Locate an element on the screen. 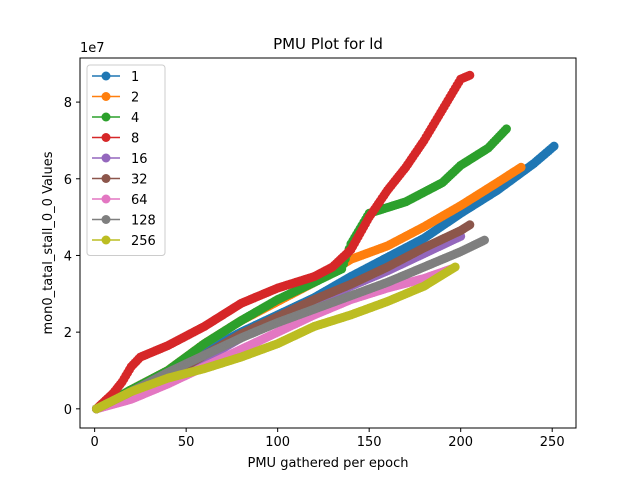 The height and width of the screenshot is (480, 640). legend-label-1: 1 is located at coordinates (135, 77).